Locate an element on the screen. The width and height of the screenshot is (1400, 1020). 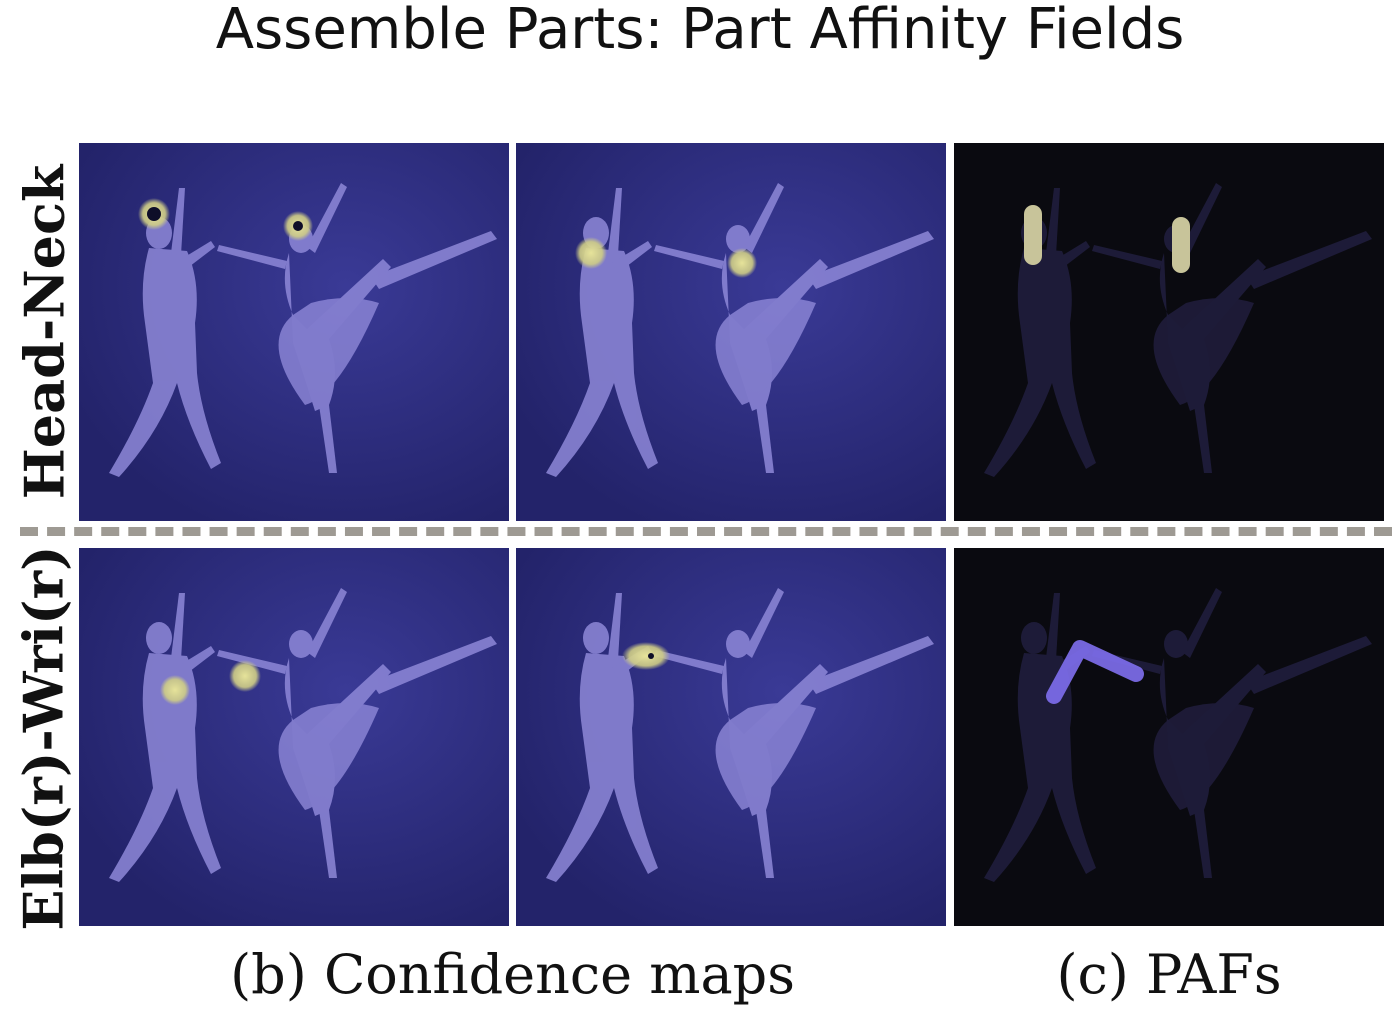
row-divider is located at coordinates (706, 531).